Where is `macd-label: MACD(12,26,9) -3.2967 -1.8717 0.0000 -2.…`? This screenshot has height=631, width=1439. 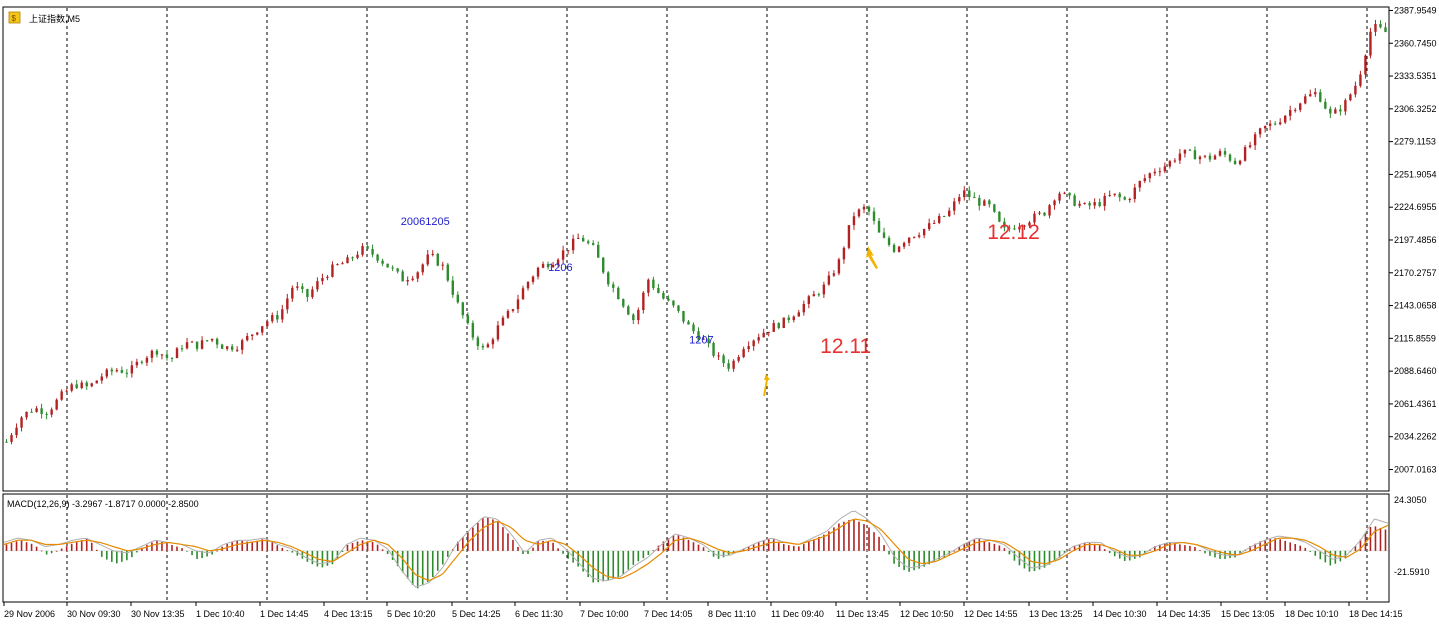 macd-label: MACD(12,26,9) -3.2967 -1.8717 0.0000 -2.… is located at coordinates (103, 504).